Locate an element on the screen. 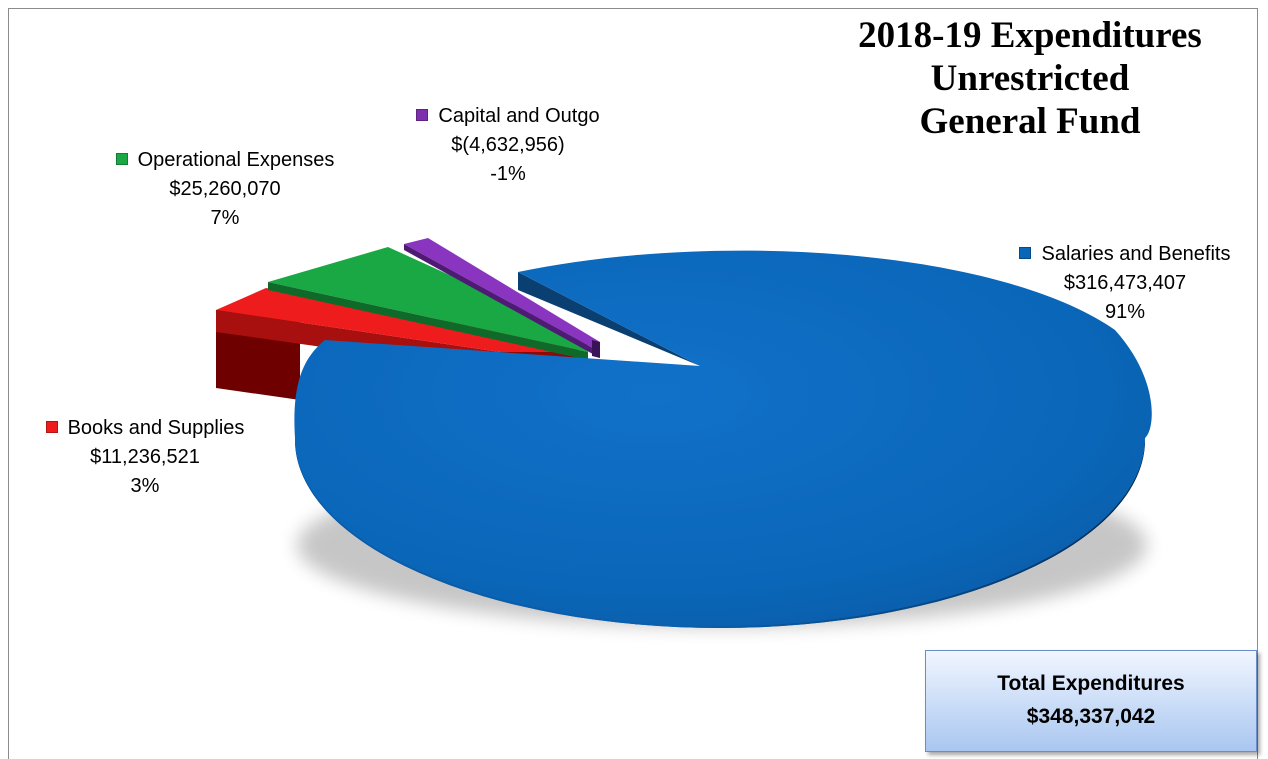 The image size is (1268, 759). data-label-salaries-and-benefits: Salaries and Benefits $316,473,407 91% is located at coordinates (1125, 283).